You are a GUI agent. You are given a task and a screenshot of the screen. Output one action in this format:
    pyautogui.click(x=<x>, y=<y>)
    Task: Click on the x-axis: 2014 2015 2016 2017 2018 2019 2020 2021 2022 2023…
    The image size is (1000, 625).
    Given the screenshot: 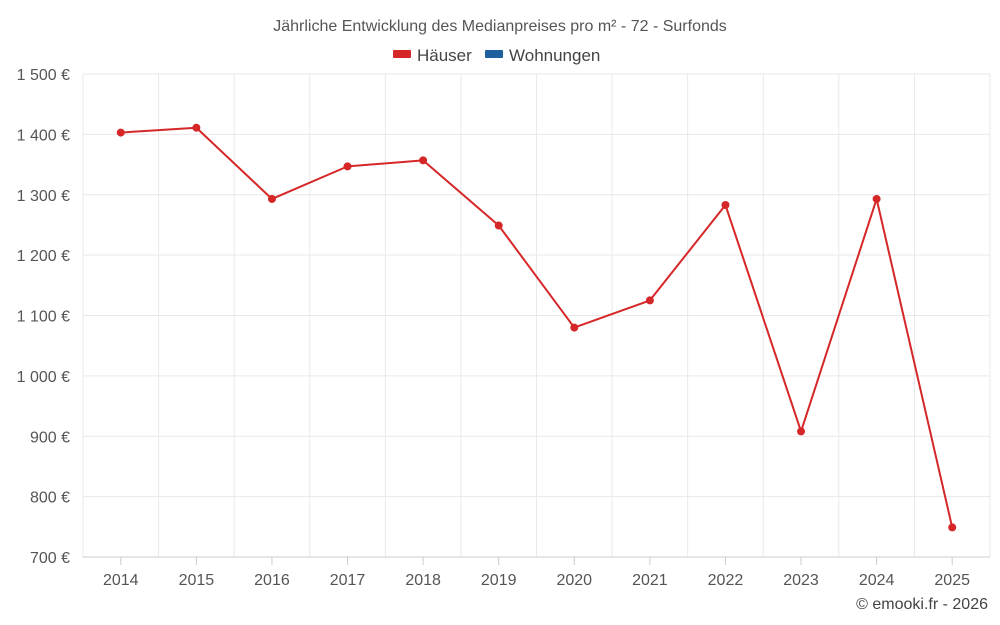 What is the action you would take?
    pyautogui.click(x=536, y=572)
    